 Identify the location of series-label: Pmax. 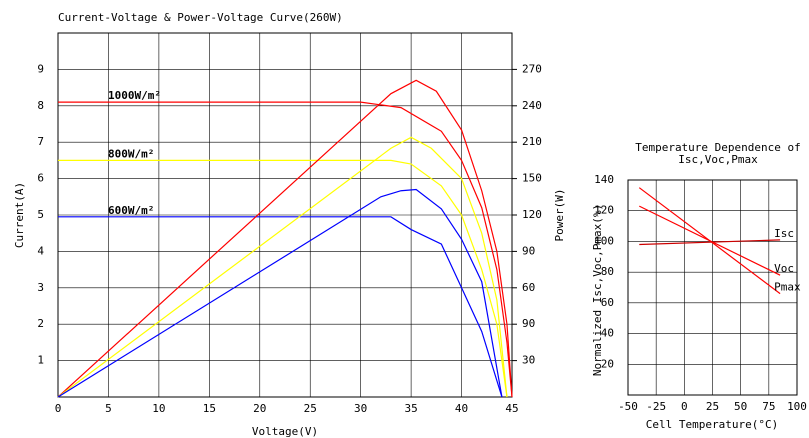
(787, 287).